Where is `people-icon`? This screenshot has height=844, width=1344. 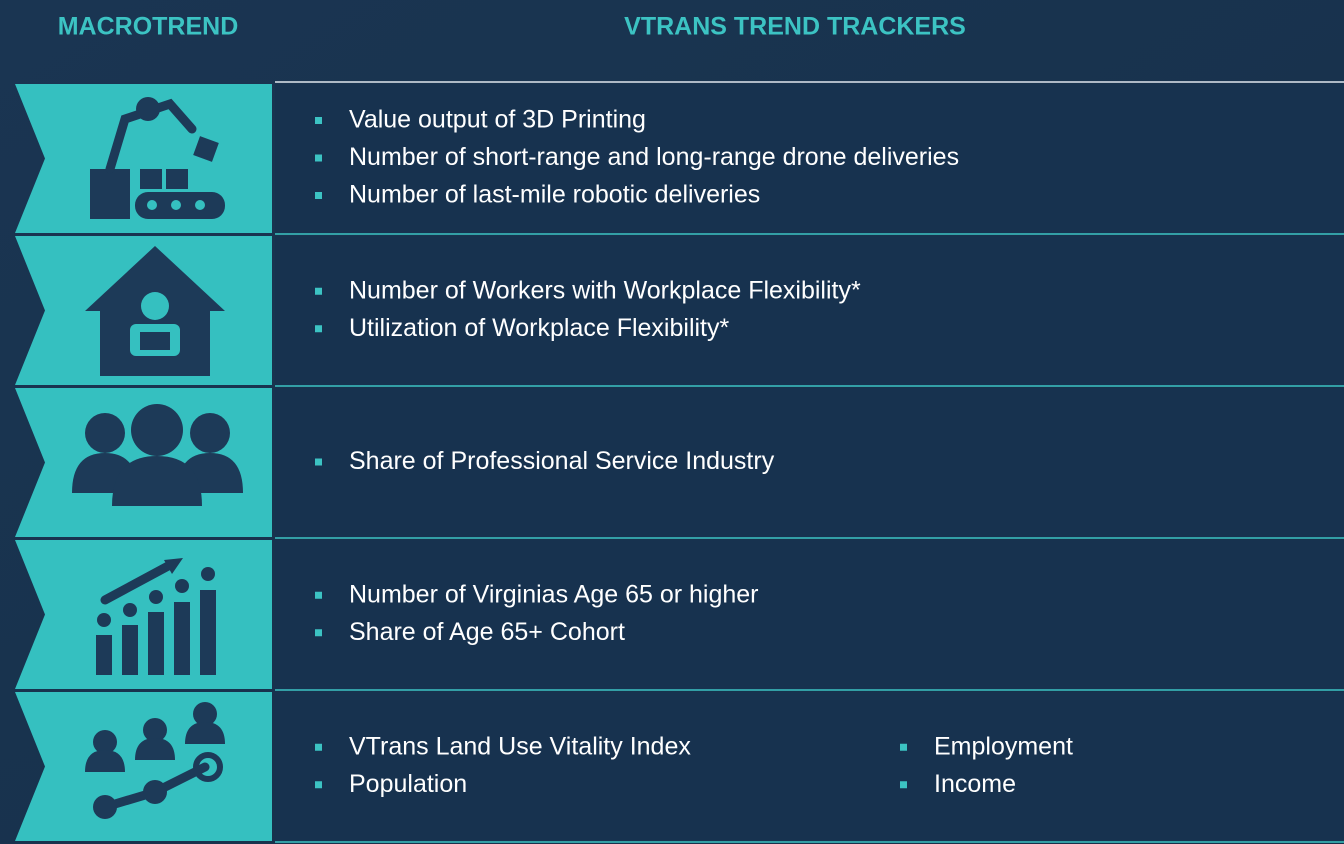
people-icon is located at coordinates (157, 455).